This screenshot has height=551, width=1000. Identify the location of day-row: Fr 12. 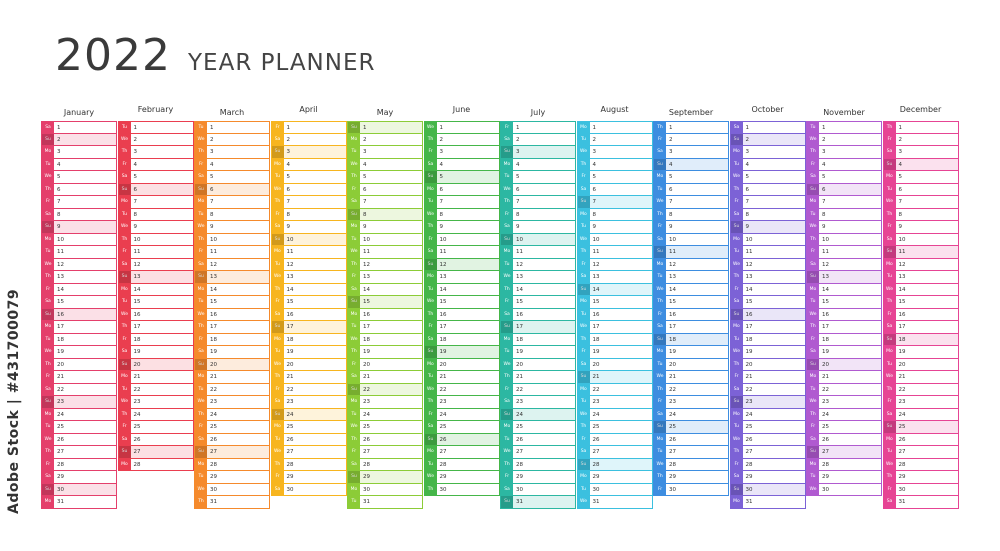
(614, 264).